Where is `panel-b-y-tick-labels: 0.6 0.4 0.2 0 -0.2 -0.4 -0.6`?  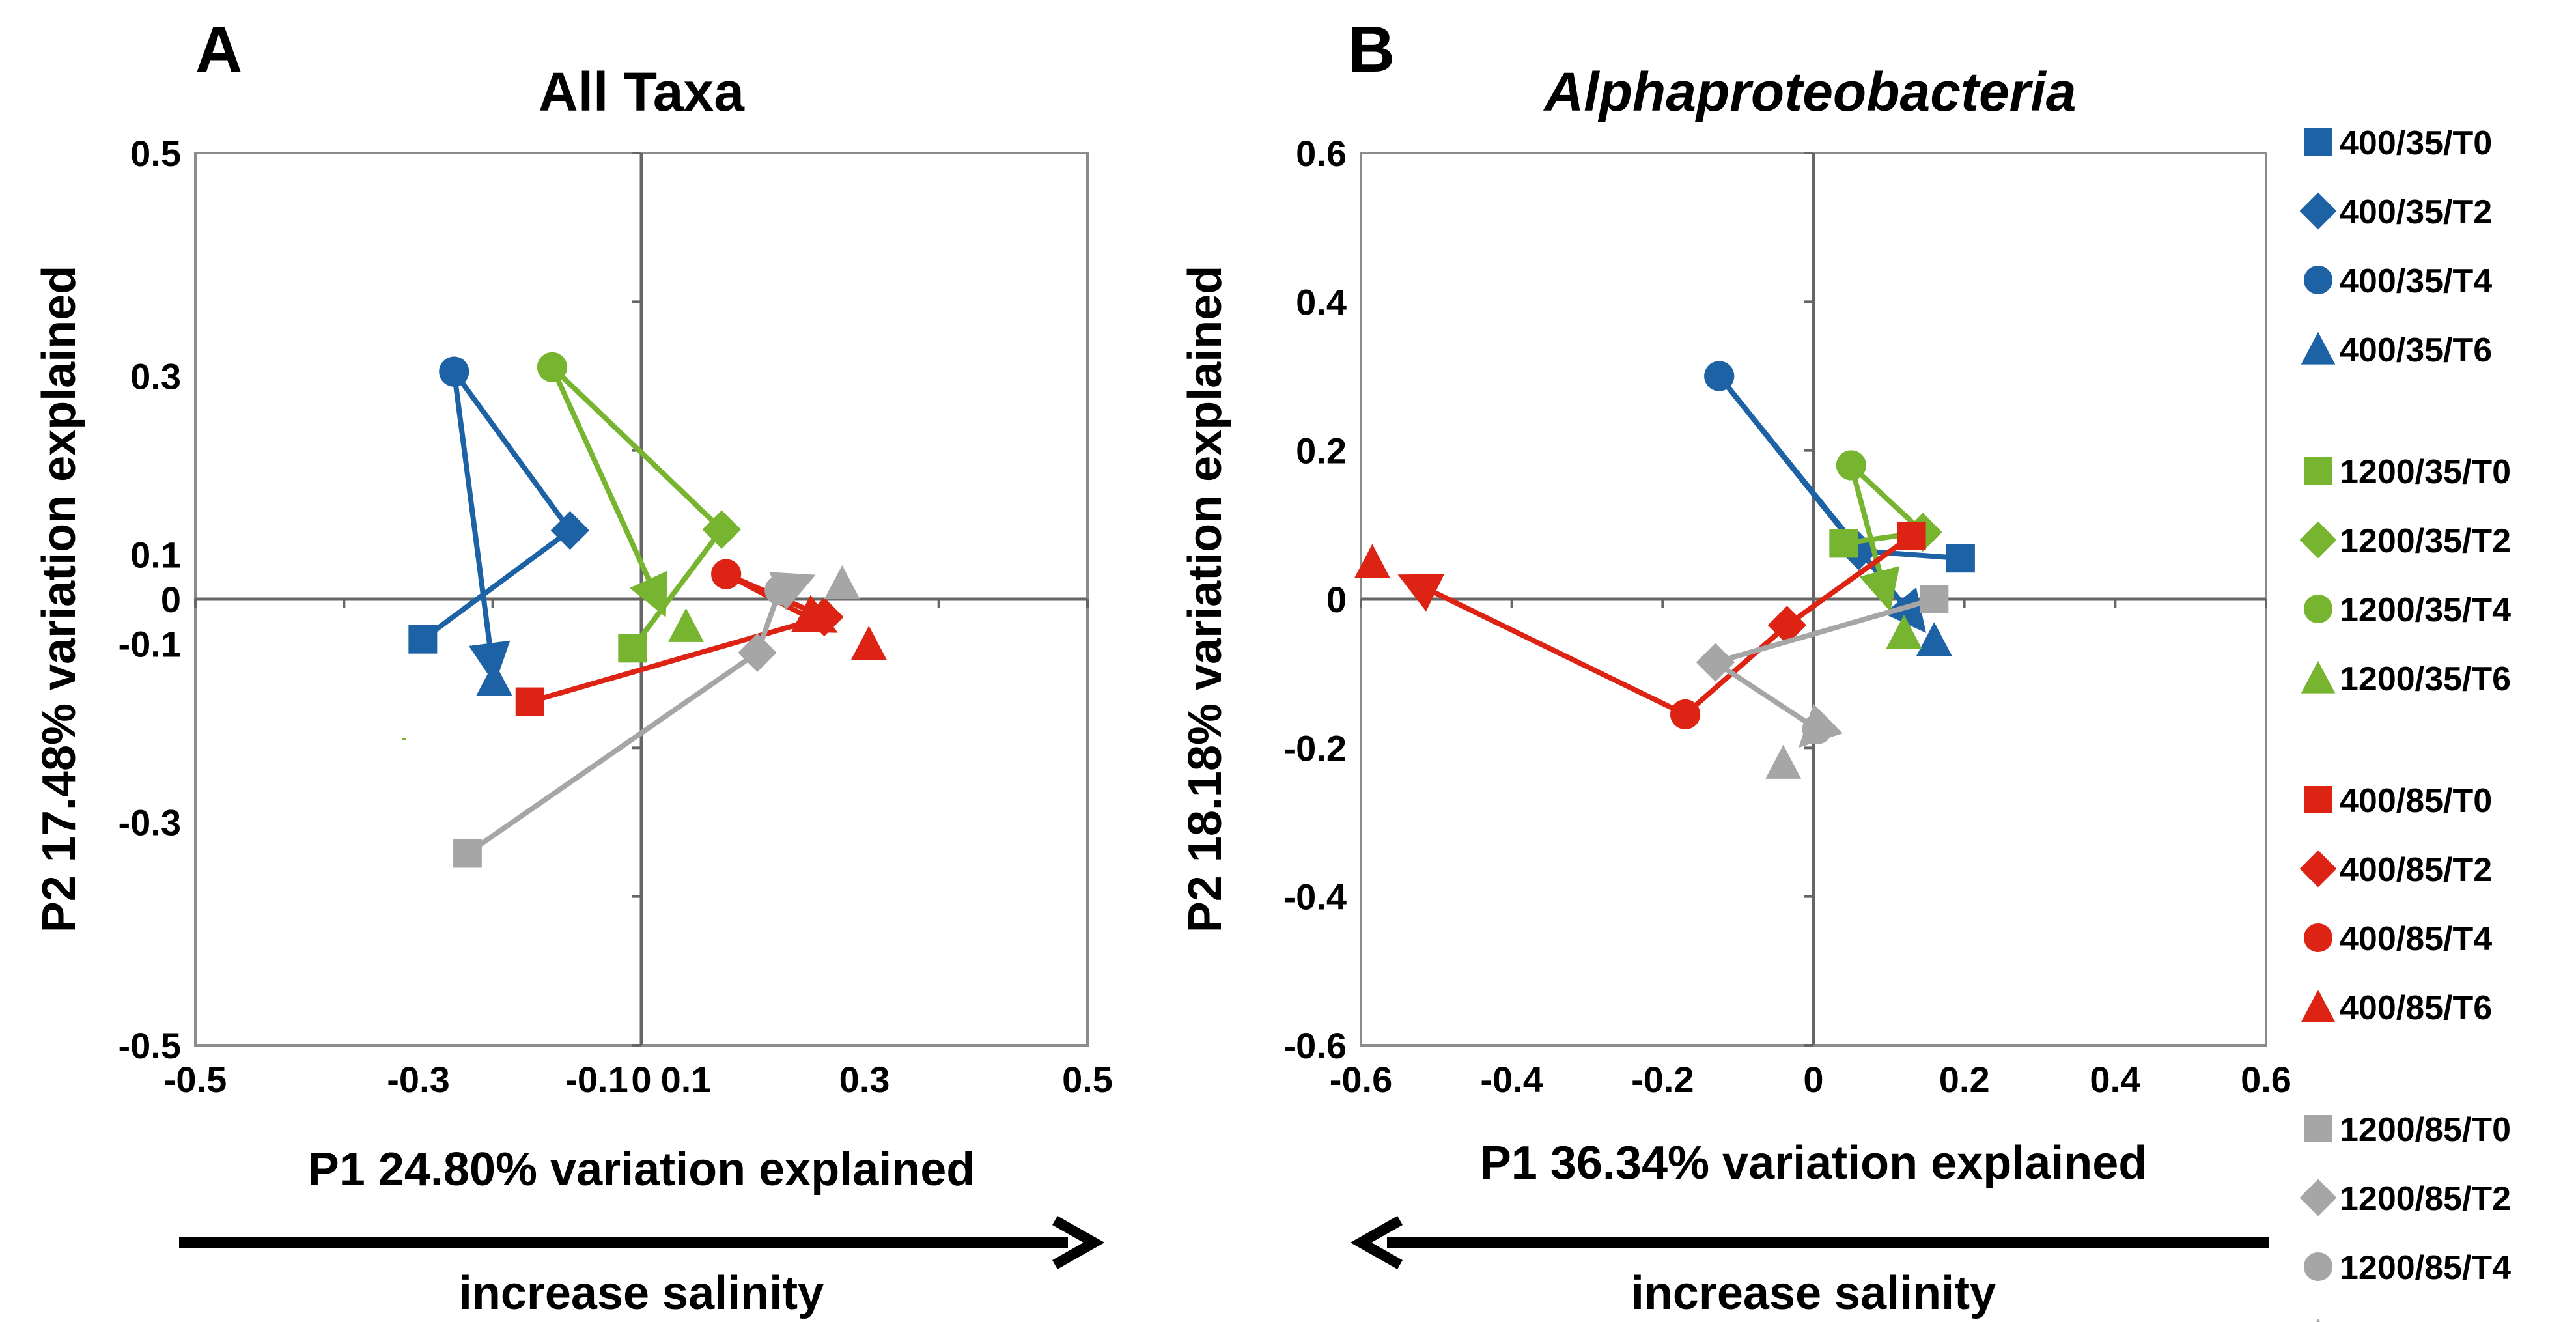 panel-b-y-tick-labels: 0.6 0.4 0.2 0 -0.2 -0.4 -0.6 is located at coordinates (1316, 599).